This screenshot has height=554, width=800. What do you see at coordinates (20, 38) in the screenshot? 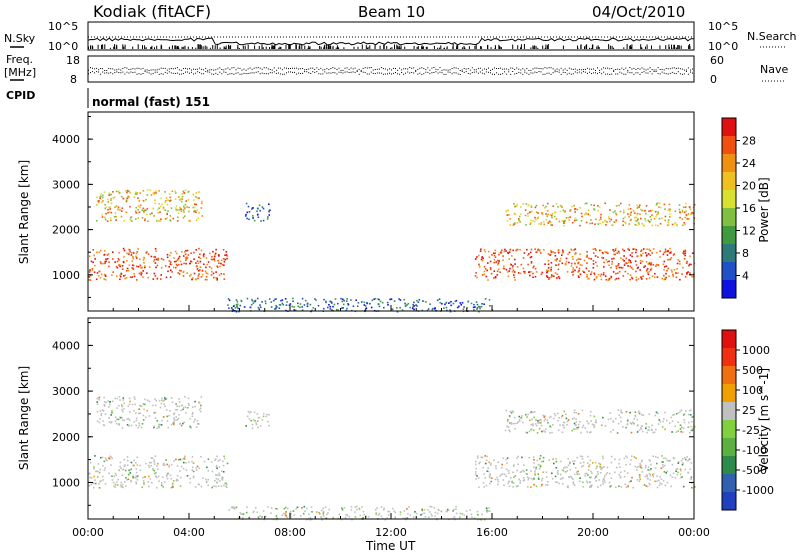
I see `noise-left-label: N.Sky` at bounding box center [20, 38].